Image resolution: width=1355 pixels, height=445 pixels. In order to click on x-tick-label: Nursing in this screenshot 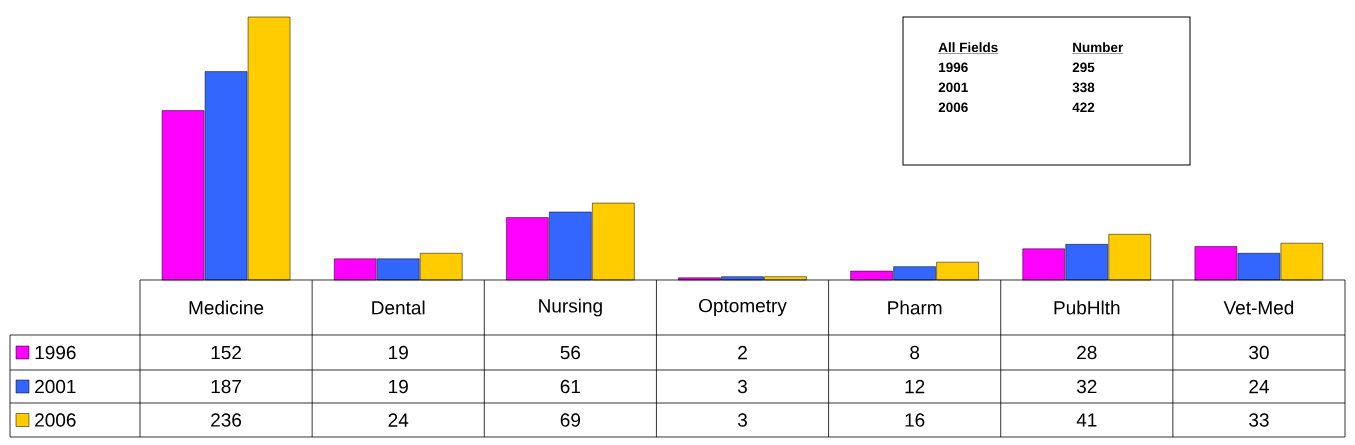, I will do `click(570, 307)`.